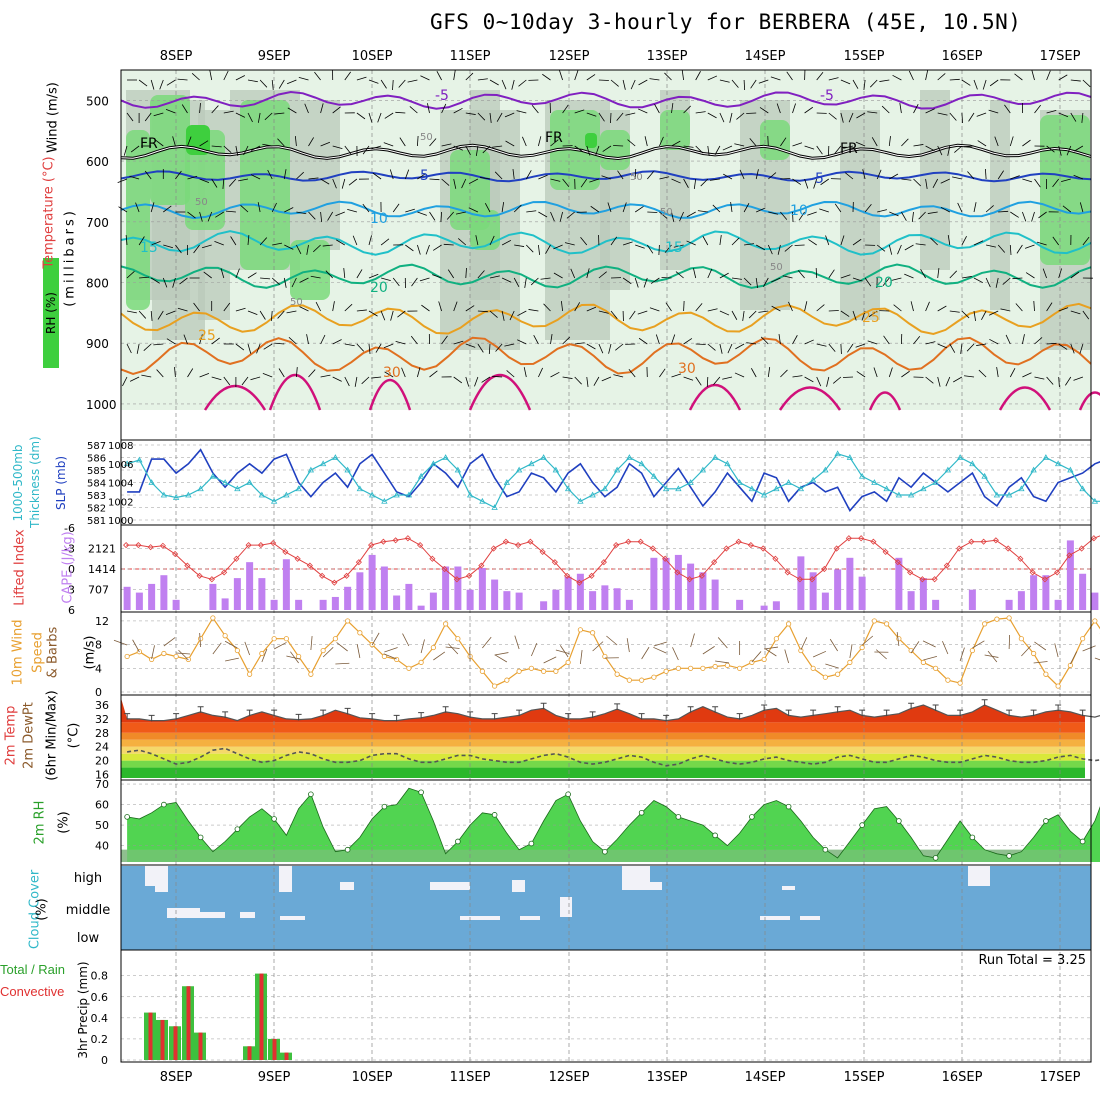 This screenshot has height=1100, width=1100. Describe the element at coordinates (98, 692) in the screenshot. I see `wind-tick-label: 0` at that location.